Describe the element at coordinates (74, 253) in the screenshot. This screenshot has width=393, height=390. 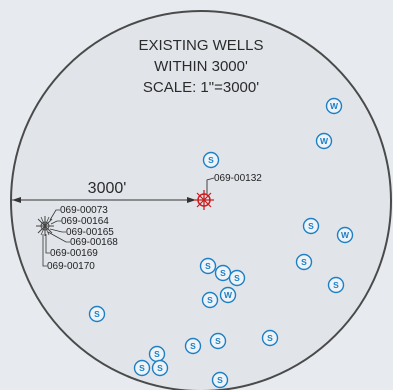
I see `cluster-well-label: 069-00169` at that location.